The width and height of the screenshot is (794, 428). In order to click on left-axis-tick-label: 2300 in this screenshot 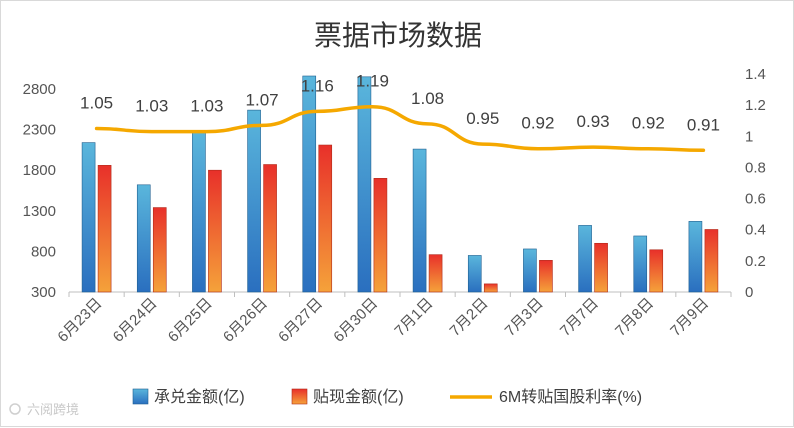, I will do `click(39, 130)`.